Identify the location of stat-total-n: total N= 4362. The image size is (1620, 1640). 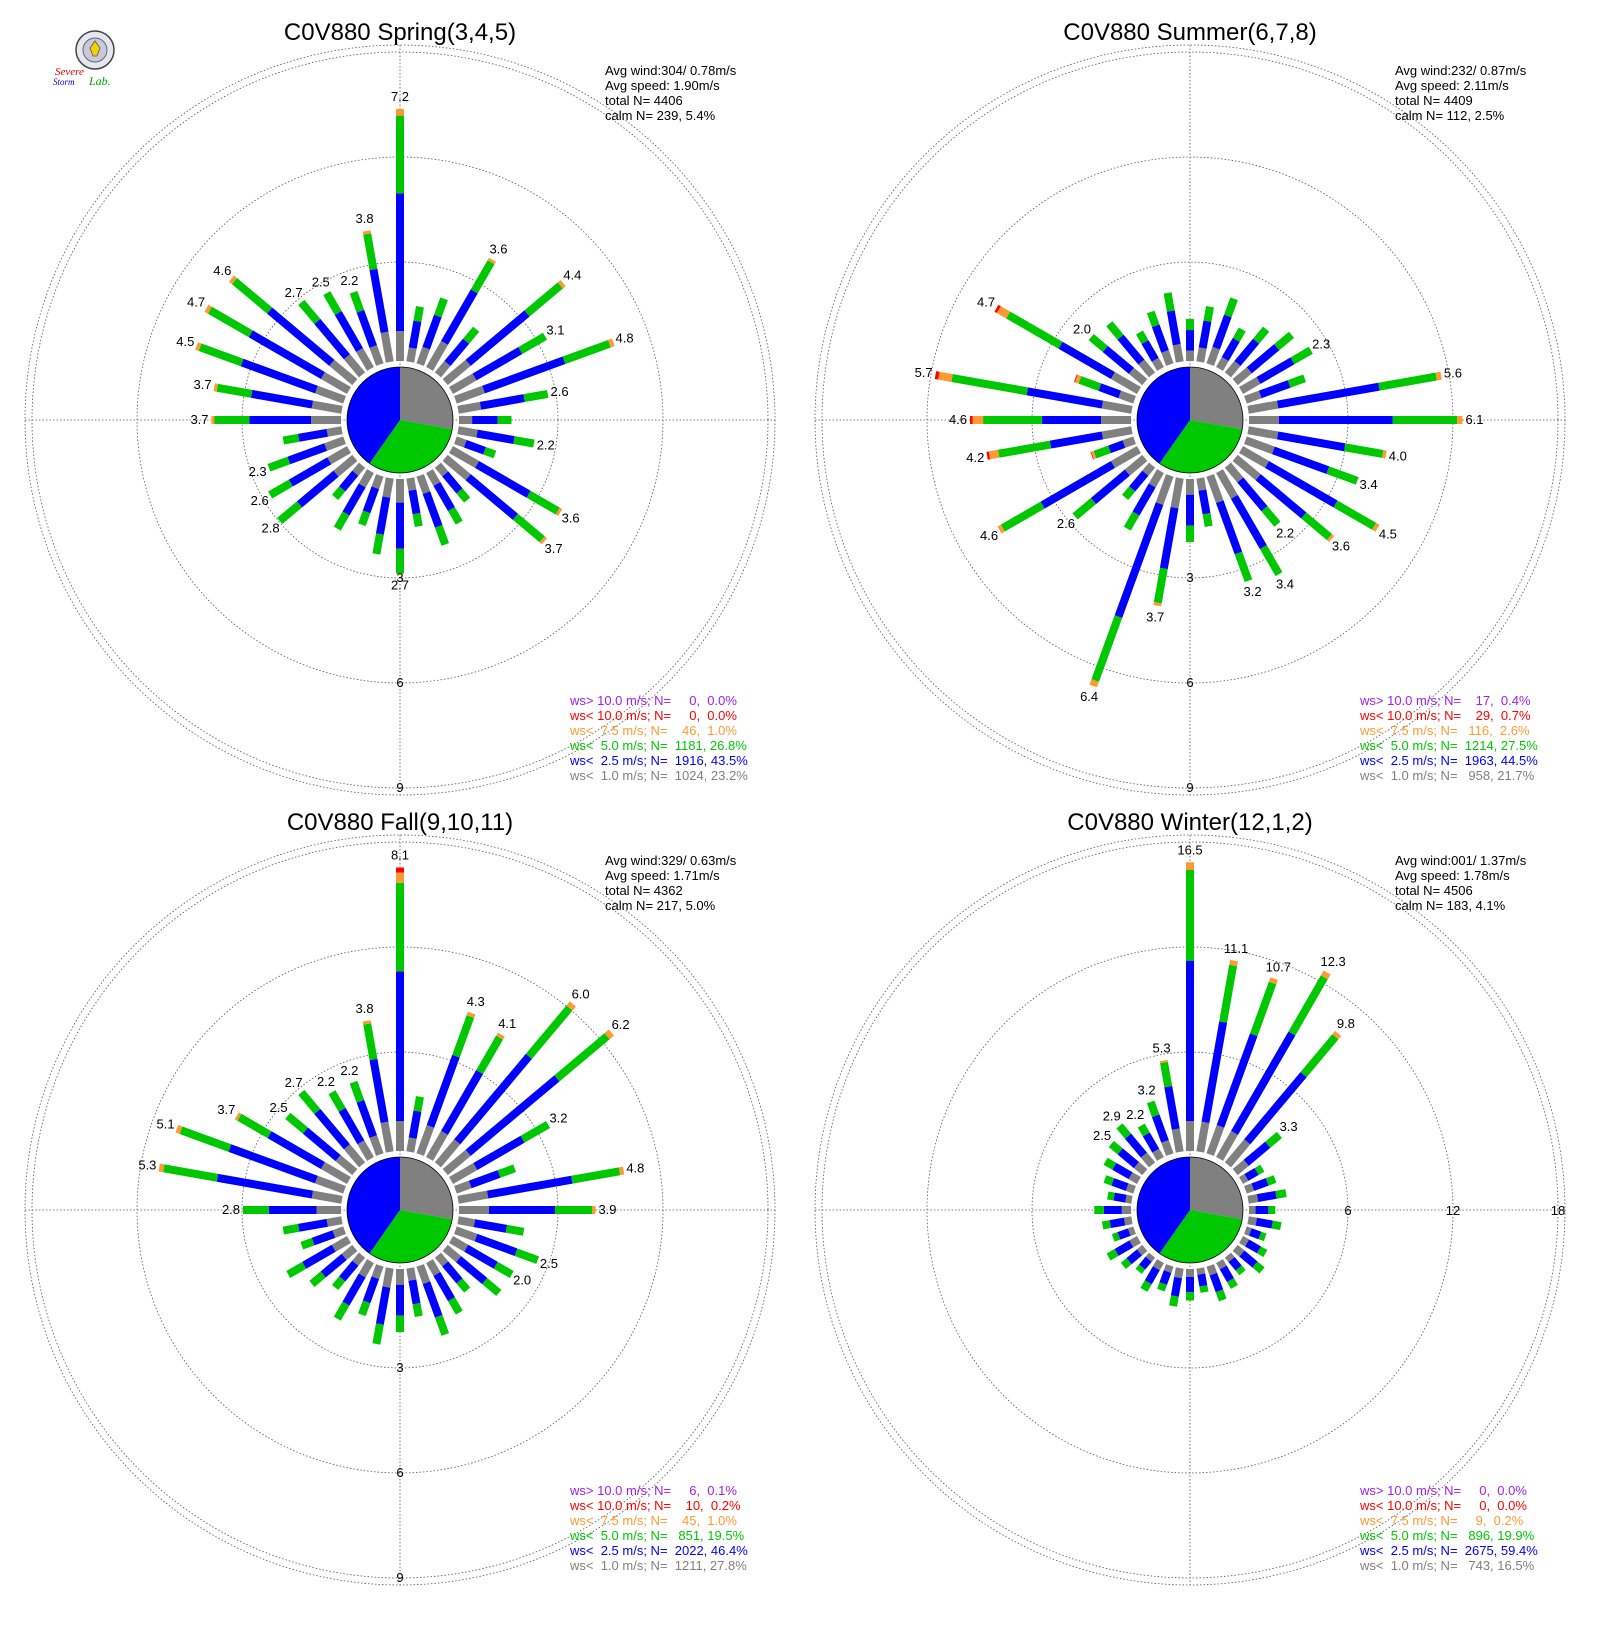
(644, 890).